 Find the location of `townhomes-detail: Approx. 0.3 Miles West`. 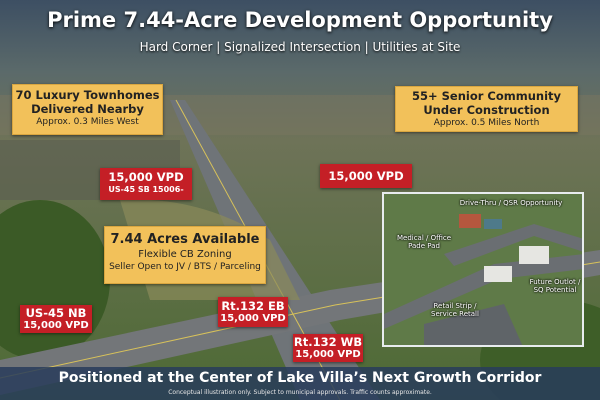

townhomes-detail: Approx. 0.3 Miles West is located at coordinates (87, 122).